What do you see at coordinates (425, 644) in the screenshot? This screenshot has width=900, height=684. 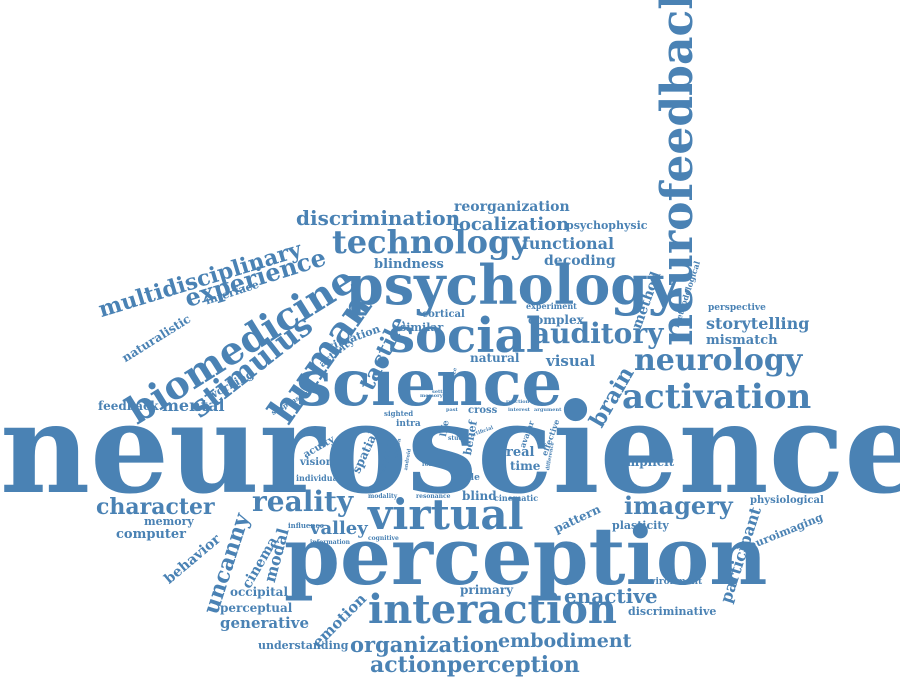 I see `word-organization: organization` at bounding box center [425, 644].